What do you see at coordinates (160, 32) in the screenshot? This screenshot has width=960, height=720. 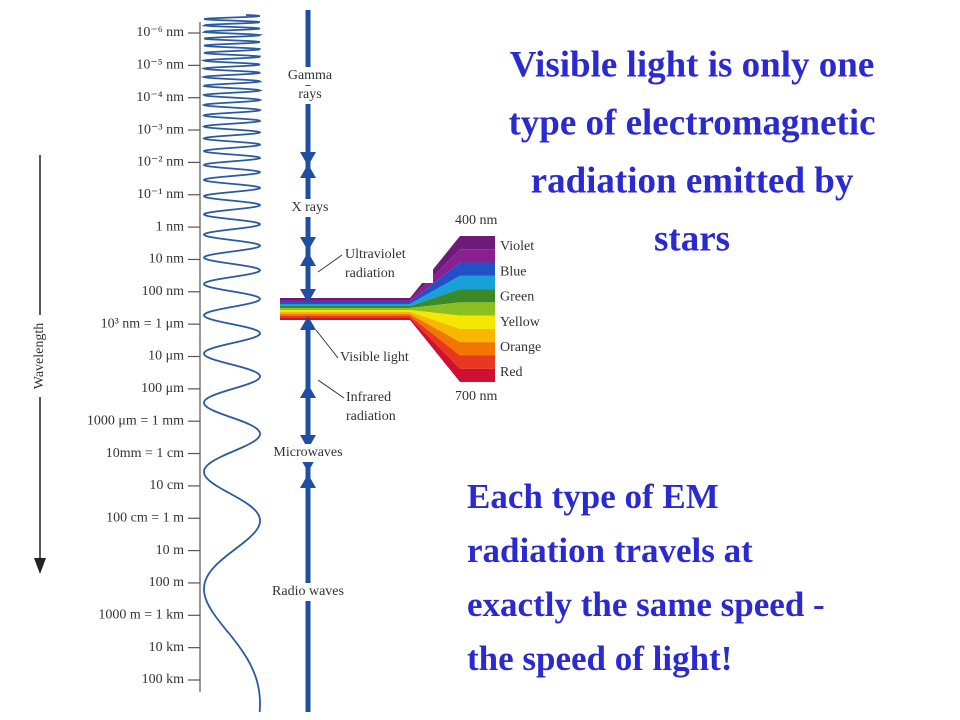 I see `scale-label: 10⁻⁶ nm` at bounding box center [160, 32].